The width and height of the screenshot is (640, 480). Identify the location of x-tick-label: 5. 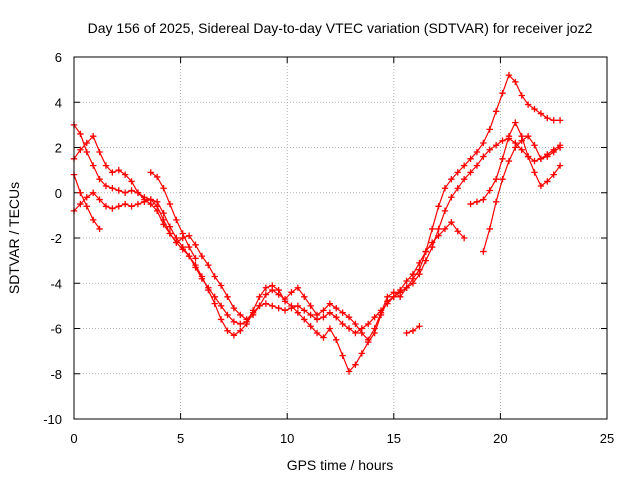
(180, 438).